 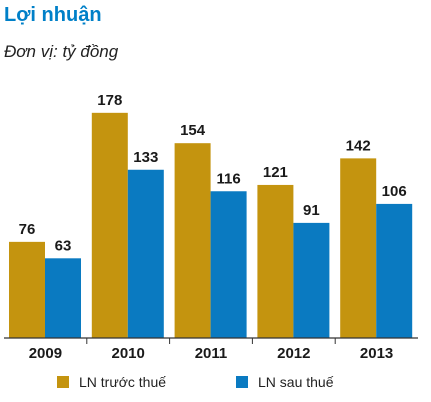 I want to click on x-tick-label-2012: 2012, so click(x=293, y=353).